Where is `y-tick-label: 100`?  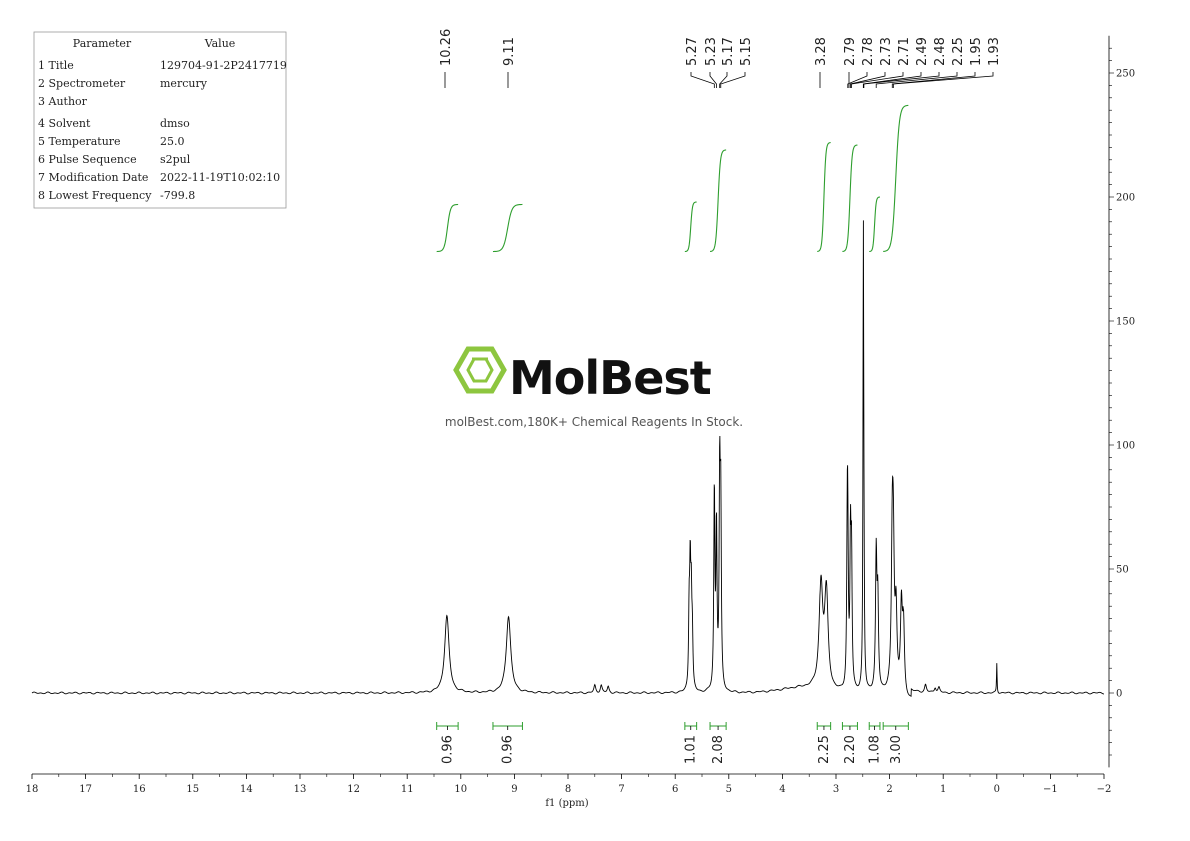 y-tick-label: 100 is located at coordinates (1125, 446).